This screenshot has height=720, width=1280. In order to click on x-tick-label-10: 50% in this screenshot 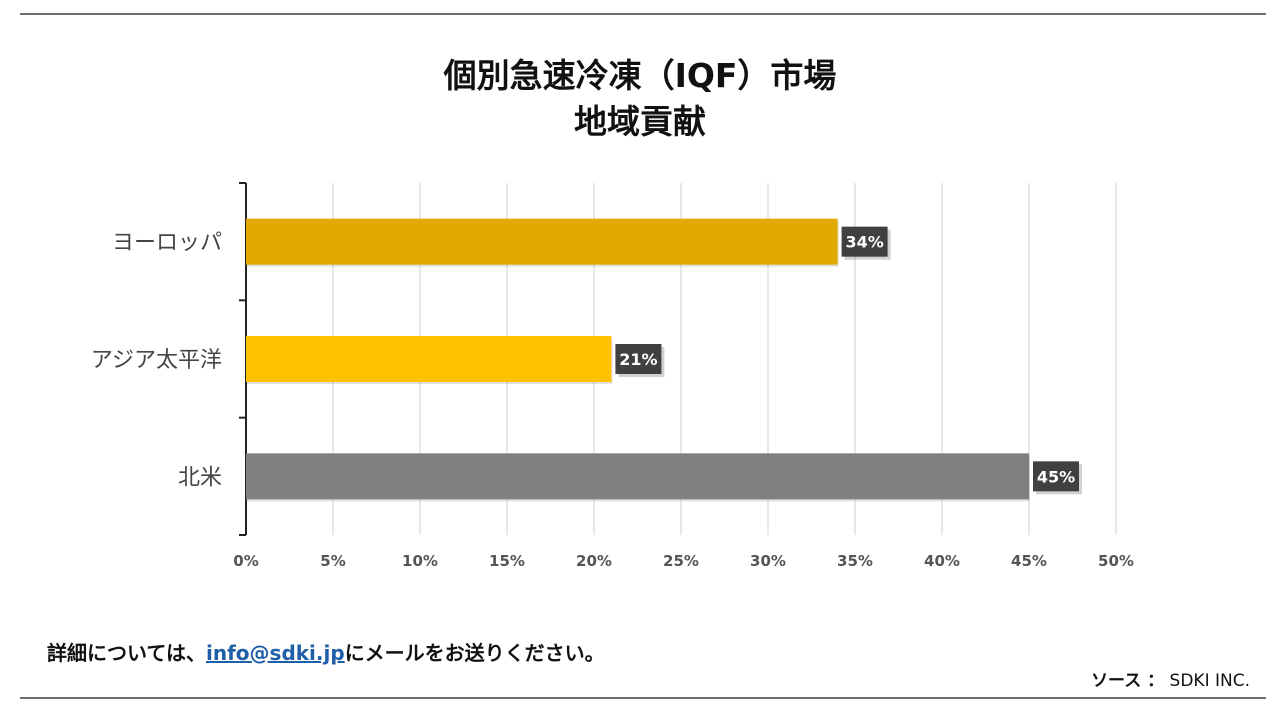, I will do `click(1116, 561)`.